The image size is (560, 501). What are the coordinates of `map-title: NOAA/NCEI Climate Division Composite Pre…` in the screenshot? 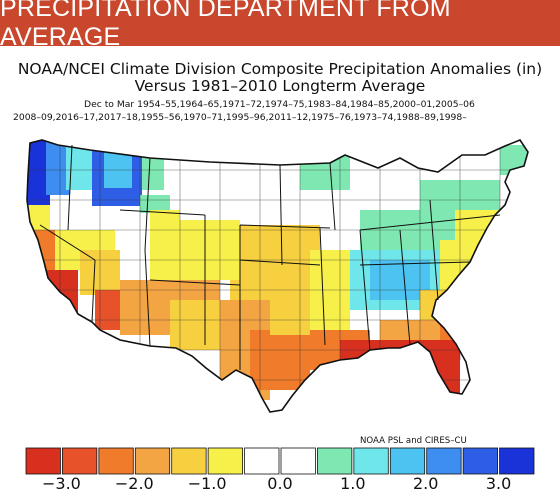 It's located at (280, 69).